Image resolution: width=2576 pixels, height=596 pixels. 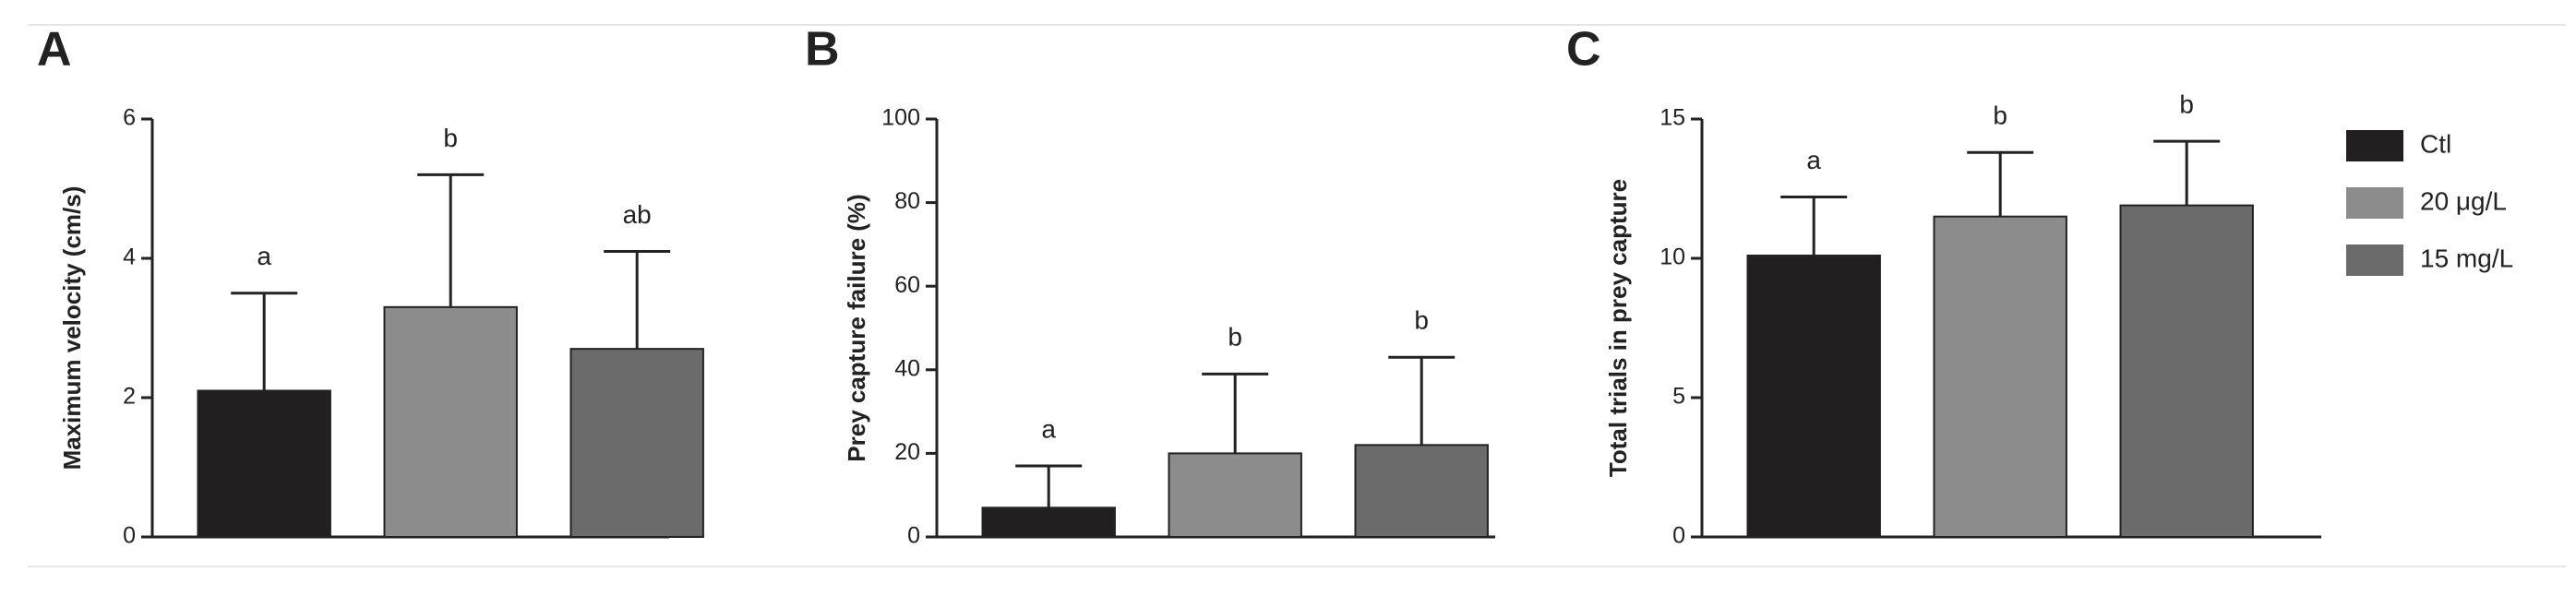 I want to click on y-axis-label: Maximum velocity (cm/s), so click(x=72, y=328).